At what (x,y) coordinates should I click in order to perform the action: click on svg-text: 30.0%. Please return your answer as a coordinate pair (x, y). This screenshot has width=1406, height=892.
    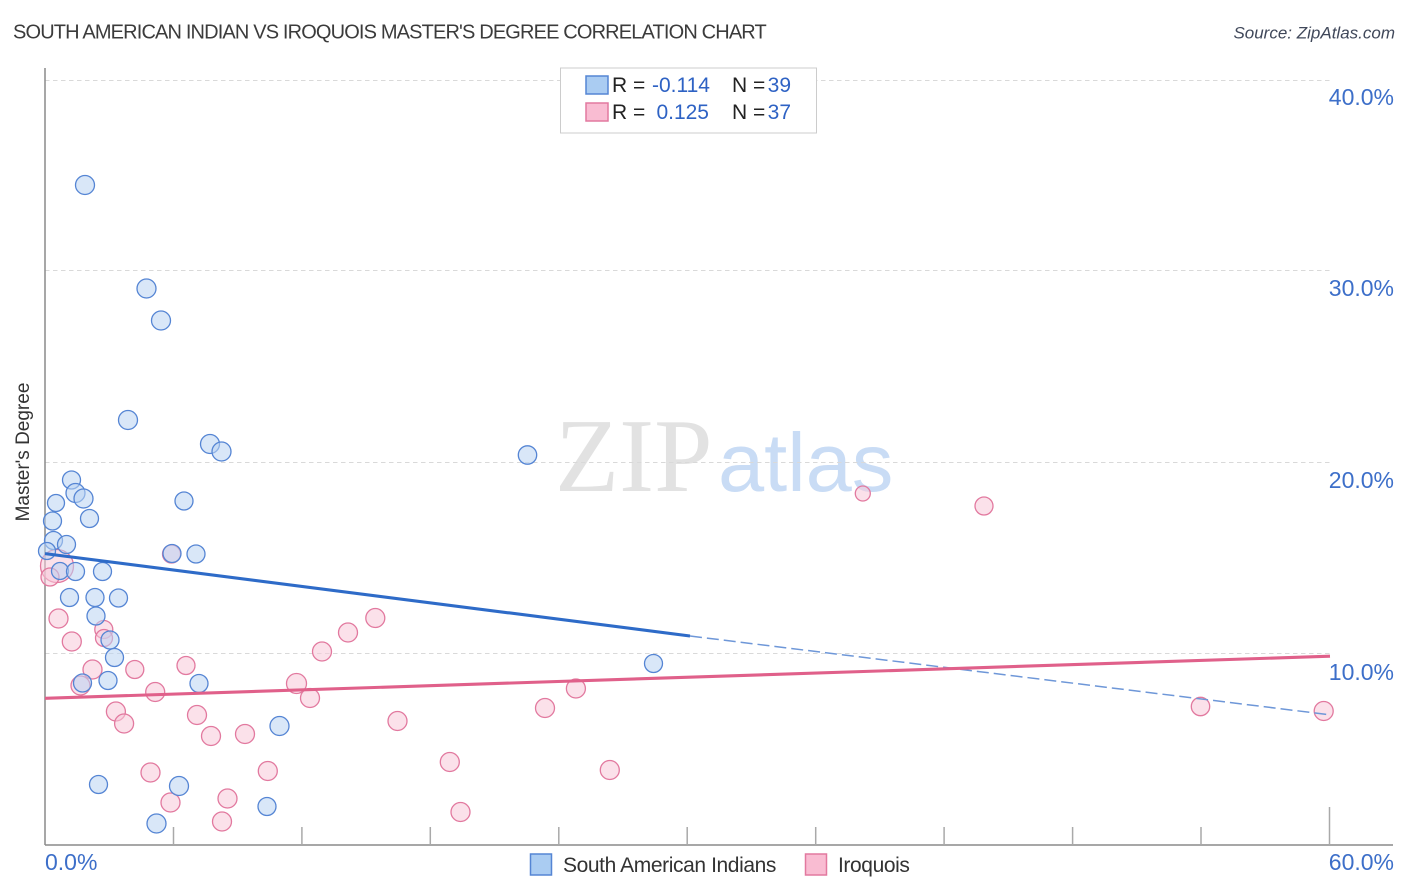
    Looking at the image, I should click on (1361, 288).